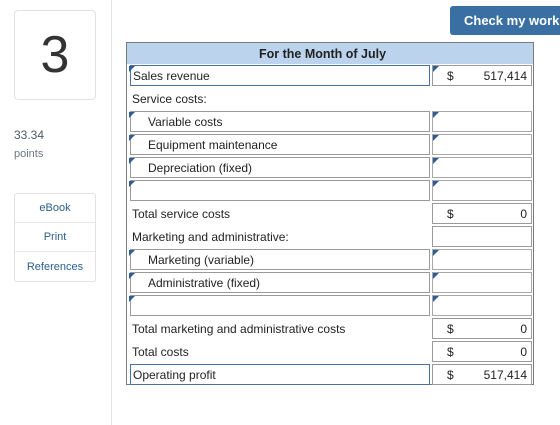 Image resolution: width=560 pixels, height=425 pixels. Describe the element at coordinates (482, 167) in the screenshot. I see `depreciation-input` at that location.